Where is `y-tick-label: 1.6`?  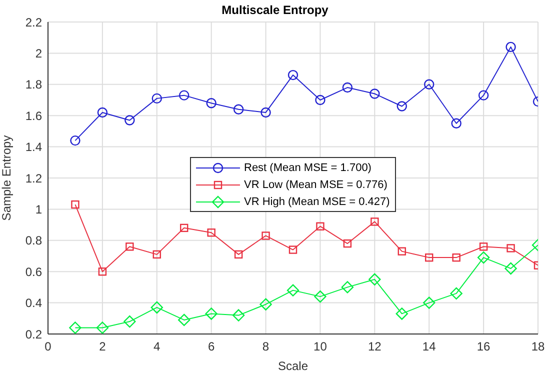
y-tick-label: 1.6 is located at coordinates (33, 115).